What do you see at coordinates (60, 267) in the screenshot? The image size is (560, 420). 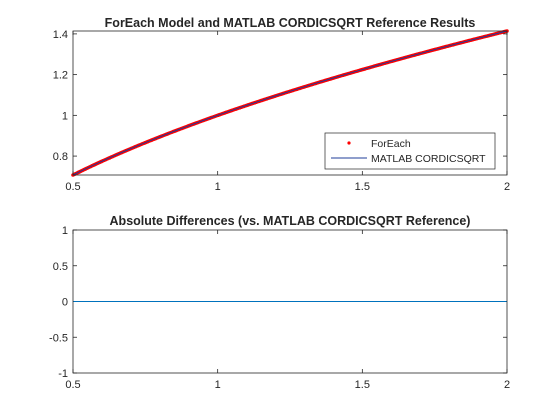 I see `y-tick-label-bottom: 0.5` at bounding box center [60, 267].